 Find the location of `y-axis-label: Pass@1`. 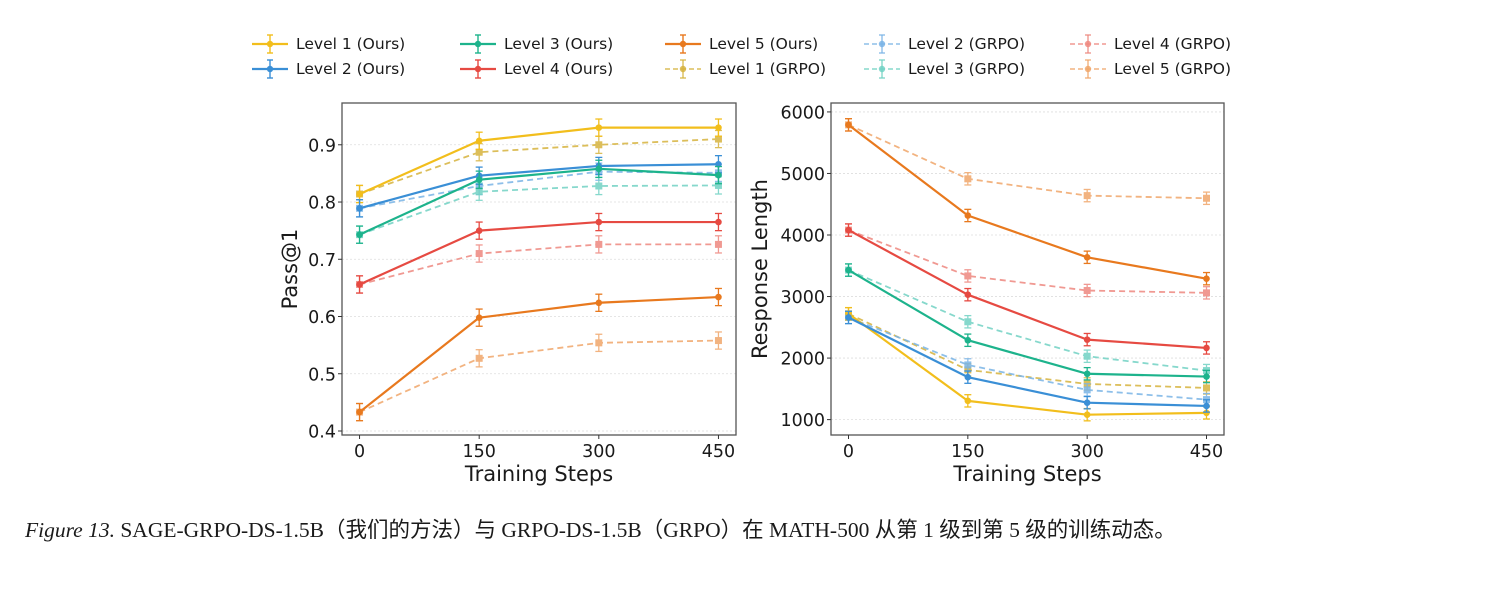

y-axis-label: Pass@1 is located at coordinates (290, 269).